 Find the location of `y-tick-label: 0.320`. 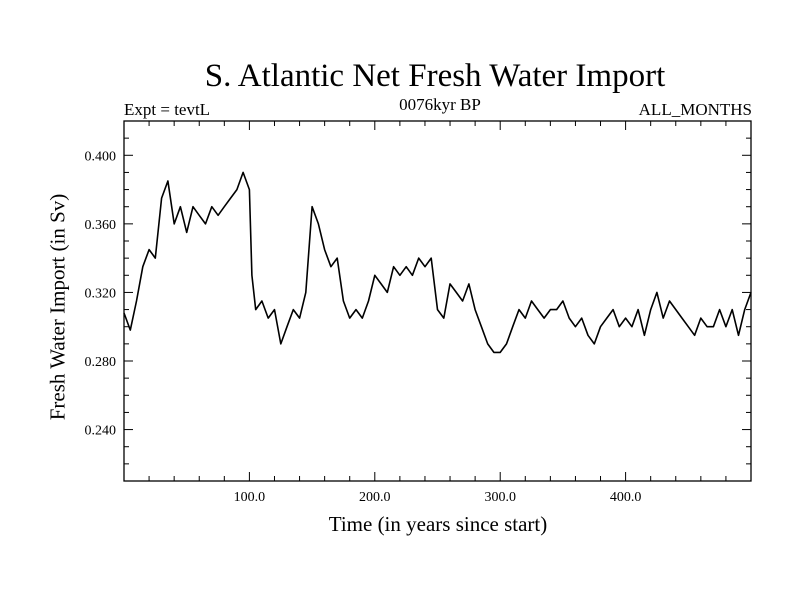

y-tick-label: 0.320 is located at coordinates (101, 293).